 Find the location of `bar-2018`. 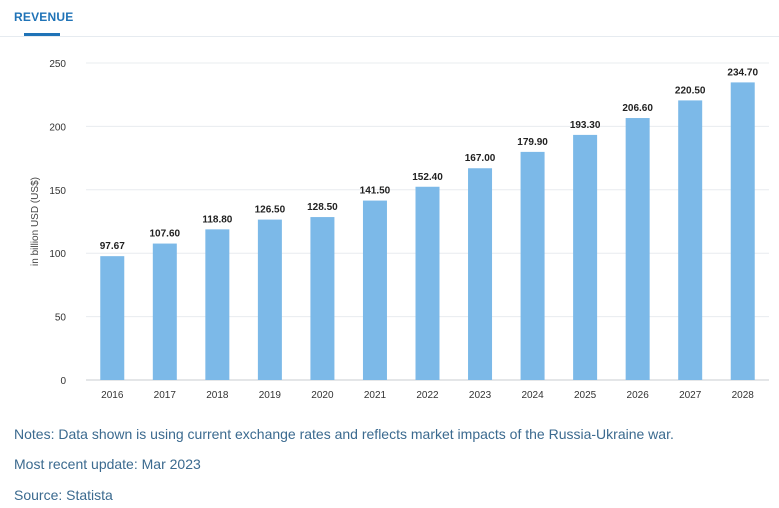

bar-2018 is located at coordinates (217, 304).